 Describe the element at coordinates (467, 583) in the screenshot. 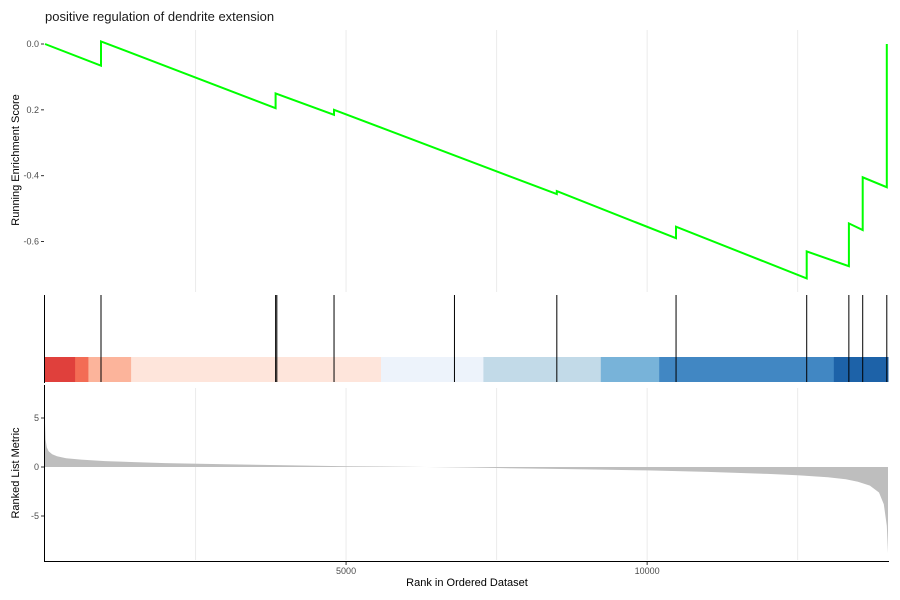

I see `x-axis-title: Rank in Ordered Dataset` at that location.